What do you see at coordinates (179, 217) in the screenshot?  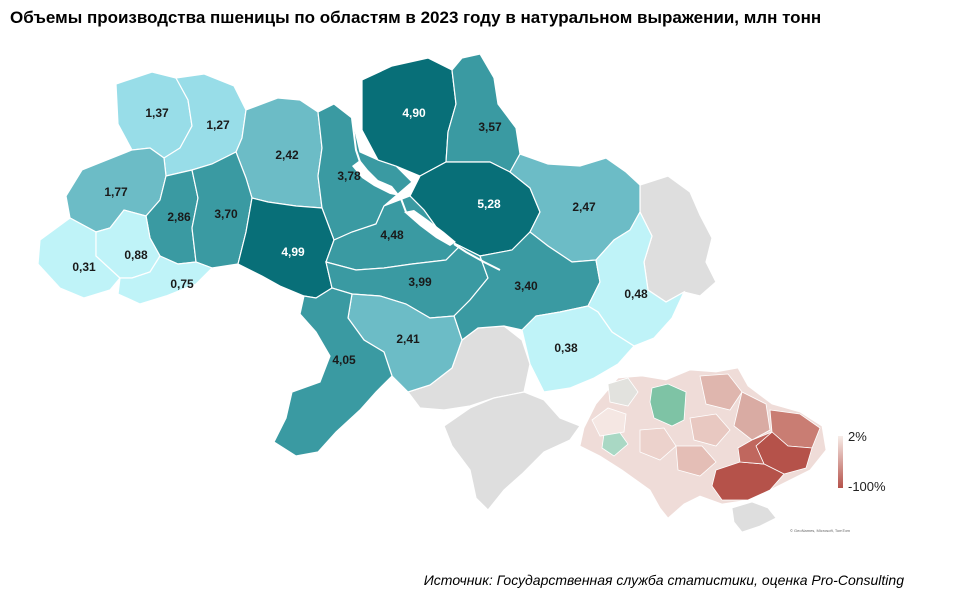 I see `label-ternopil: 2,86` at bounding box center [179, 217].